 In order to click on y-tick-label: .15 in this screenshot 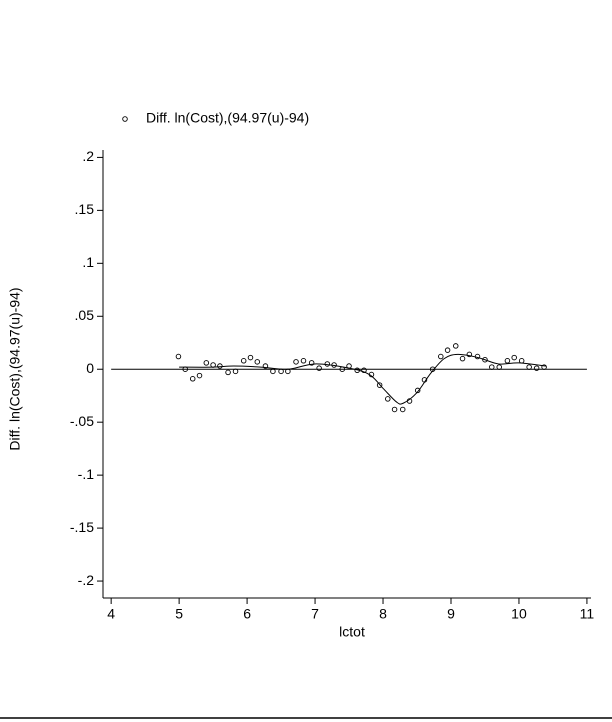, I will do `click(85, 209)`.